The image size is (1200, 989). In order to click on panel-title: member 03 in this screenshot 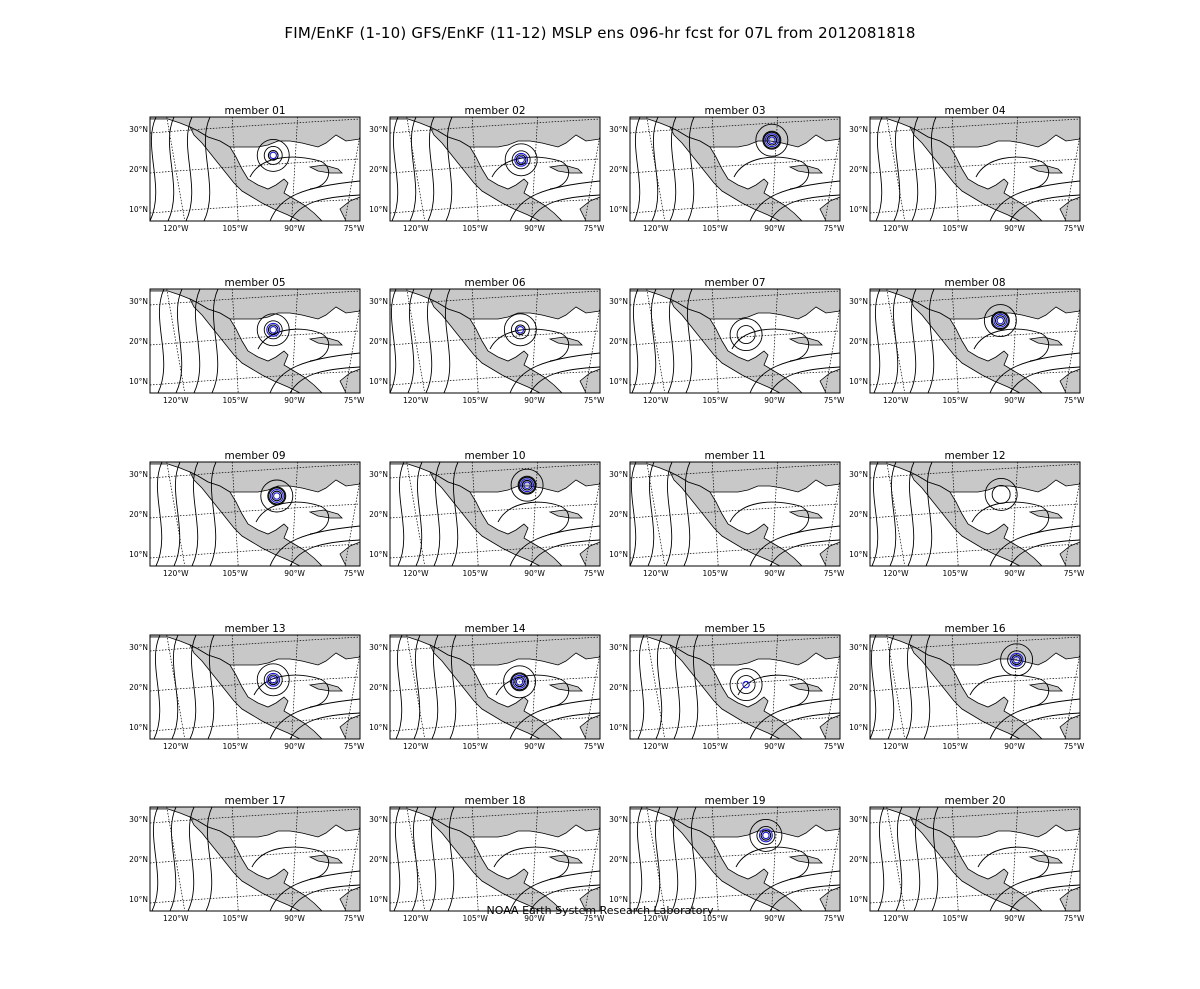, I will do `click(735, 111)`.